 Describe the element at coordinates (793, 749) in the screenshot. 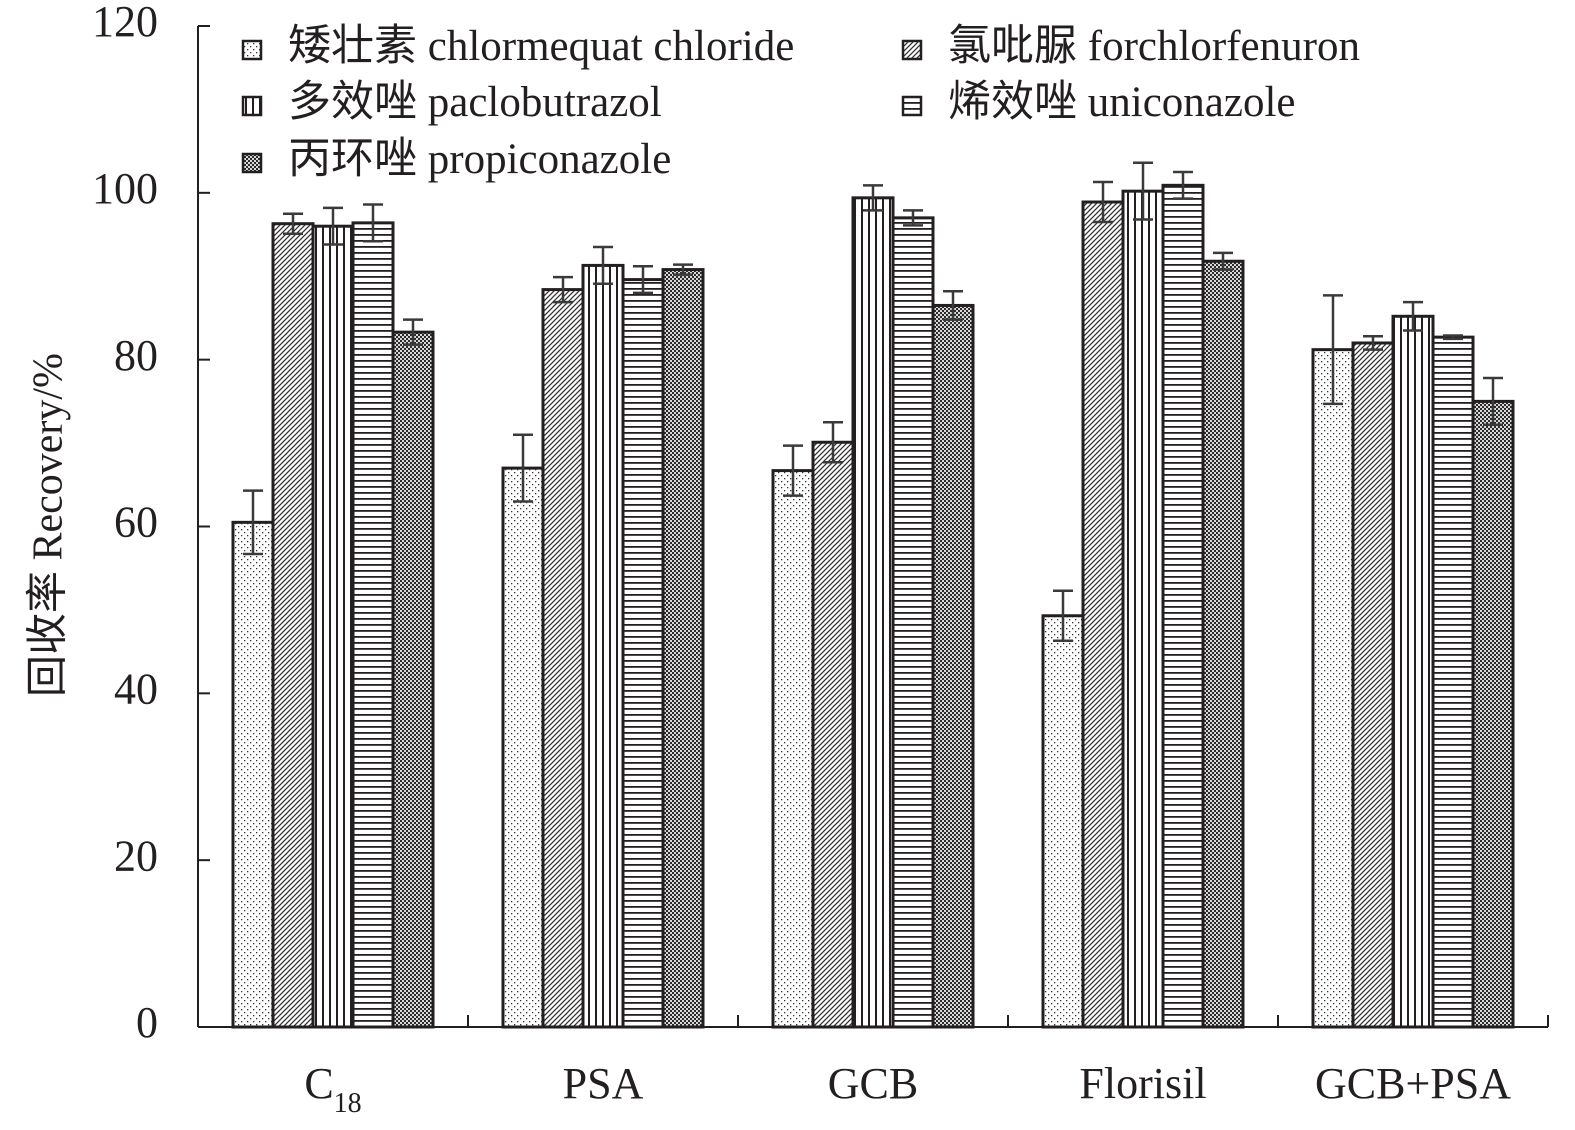

I see `bar-chlormequat-chloride-gcb` at that location.